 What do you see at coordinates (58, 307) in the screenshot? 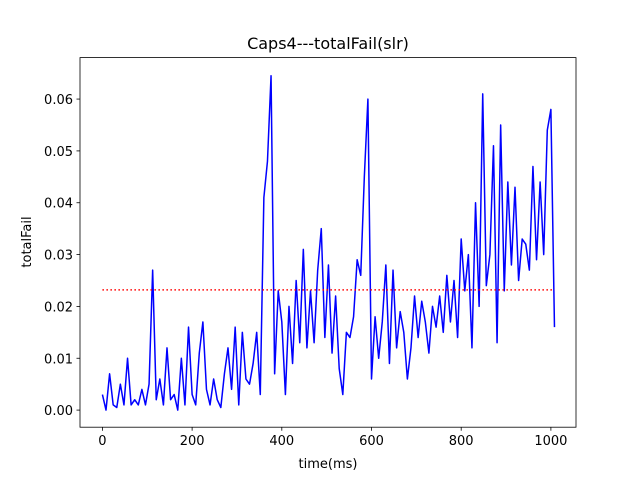
I see `y-tick-label: 0.02` at bounding box center [58, 307].